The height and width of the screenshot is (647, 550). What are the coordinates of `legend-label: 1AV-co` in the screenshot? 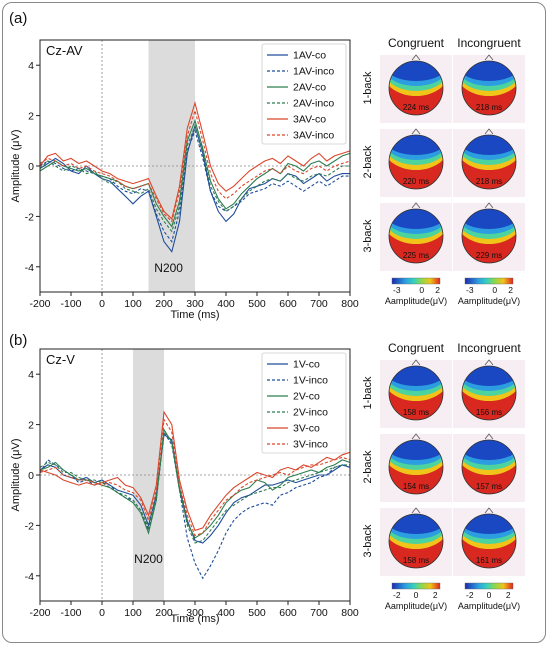 It's located at (309, 56).